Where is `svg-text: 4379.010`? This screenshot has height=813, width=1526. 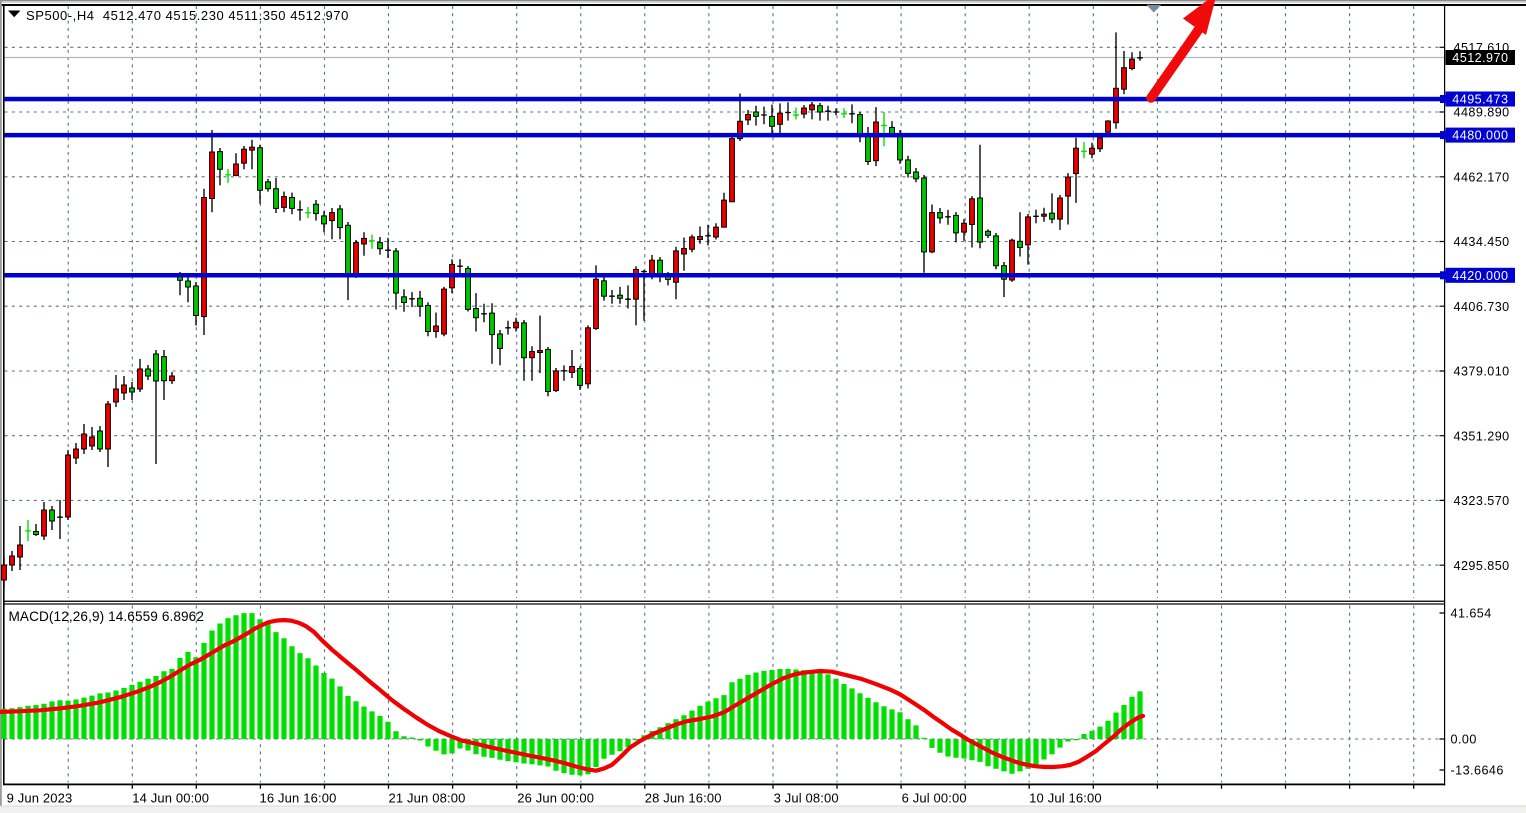
svg-text: 4379.010 is located at coordinates (1482, 372).